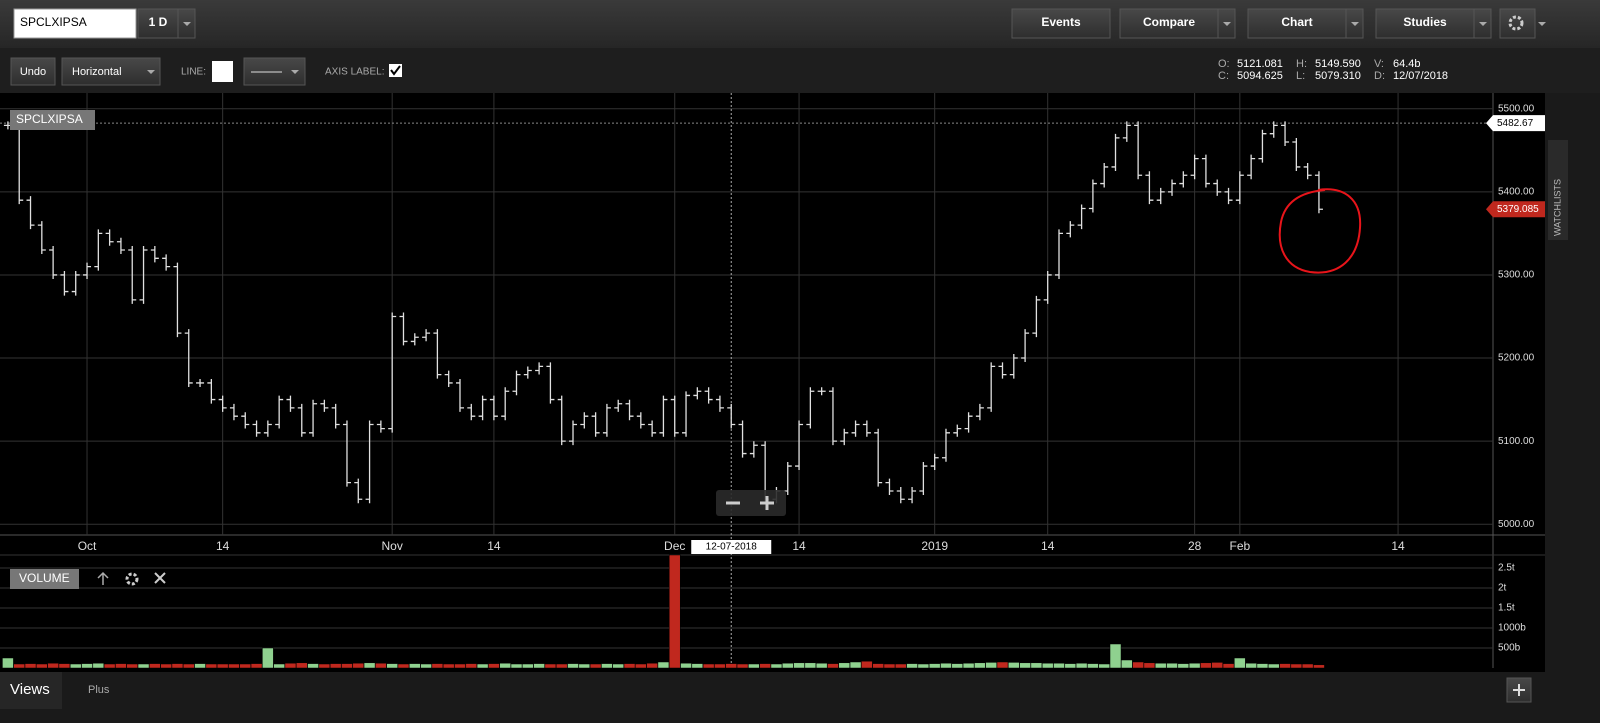 The image size is (1600, 723). I want to click on watchlists-tab, so click(1558, 190).